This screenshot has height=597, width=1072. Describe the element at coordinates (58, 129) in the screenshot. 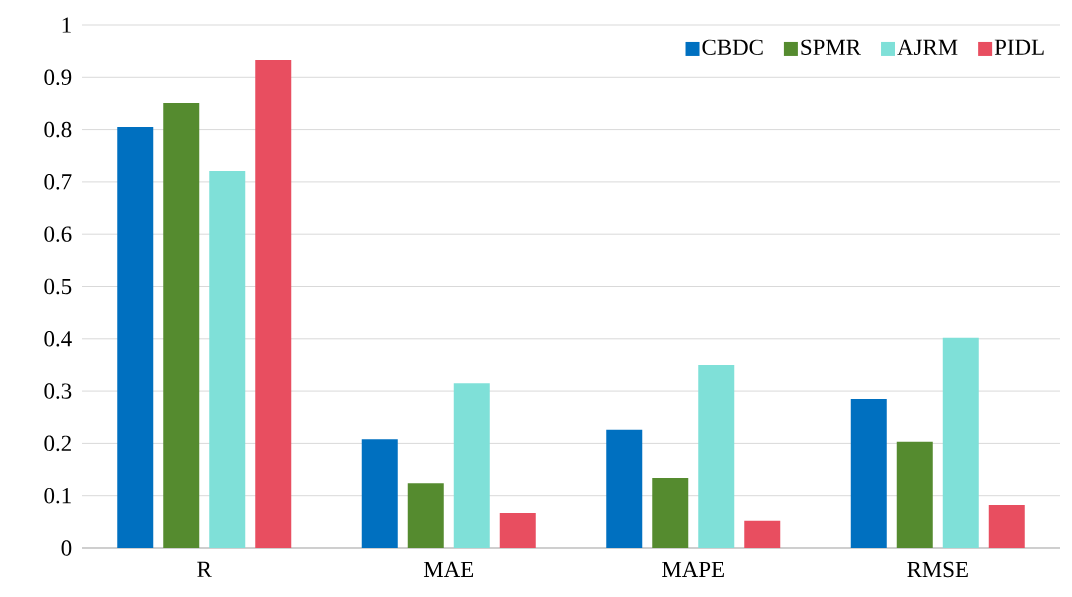

I see `y-tick-label: 0.8` at that location.